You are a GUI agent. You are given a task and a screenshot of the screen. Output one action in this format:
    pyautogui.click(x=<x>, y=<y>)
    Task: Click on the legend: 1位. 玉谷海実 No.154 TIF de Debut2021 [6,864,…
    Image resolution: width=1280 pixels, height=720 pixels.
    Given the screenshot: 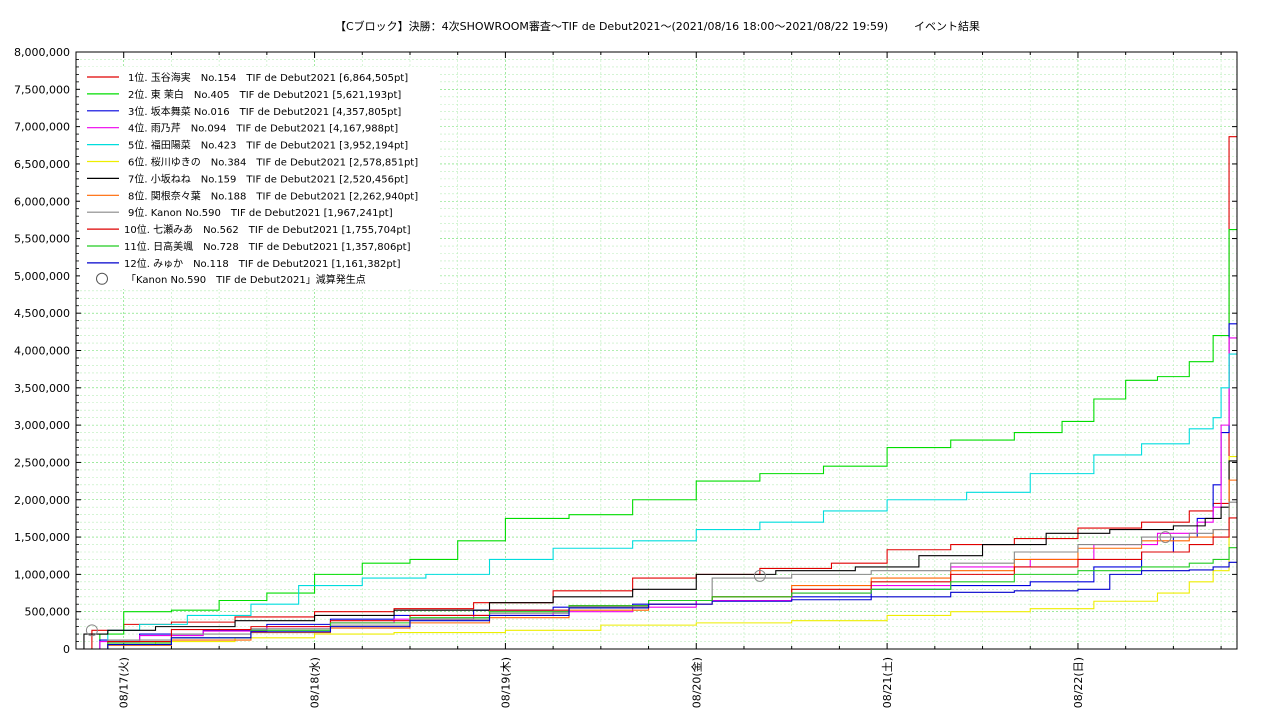 What is the action you would take?
    pyautogui.click(x=260, y=178)
    